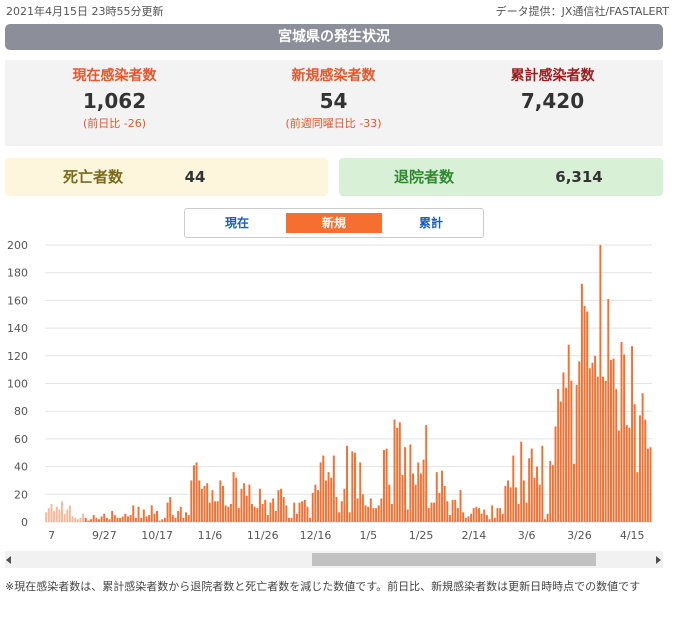 This screenshot has width=679, height=629. Describe the element at coordinates (474, 535) in the screenshot. I see `x-tick-label: 2/14` at that location.